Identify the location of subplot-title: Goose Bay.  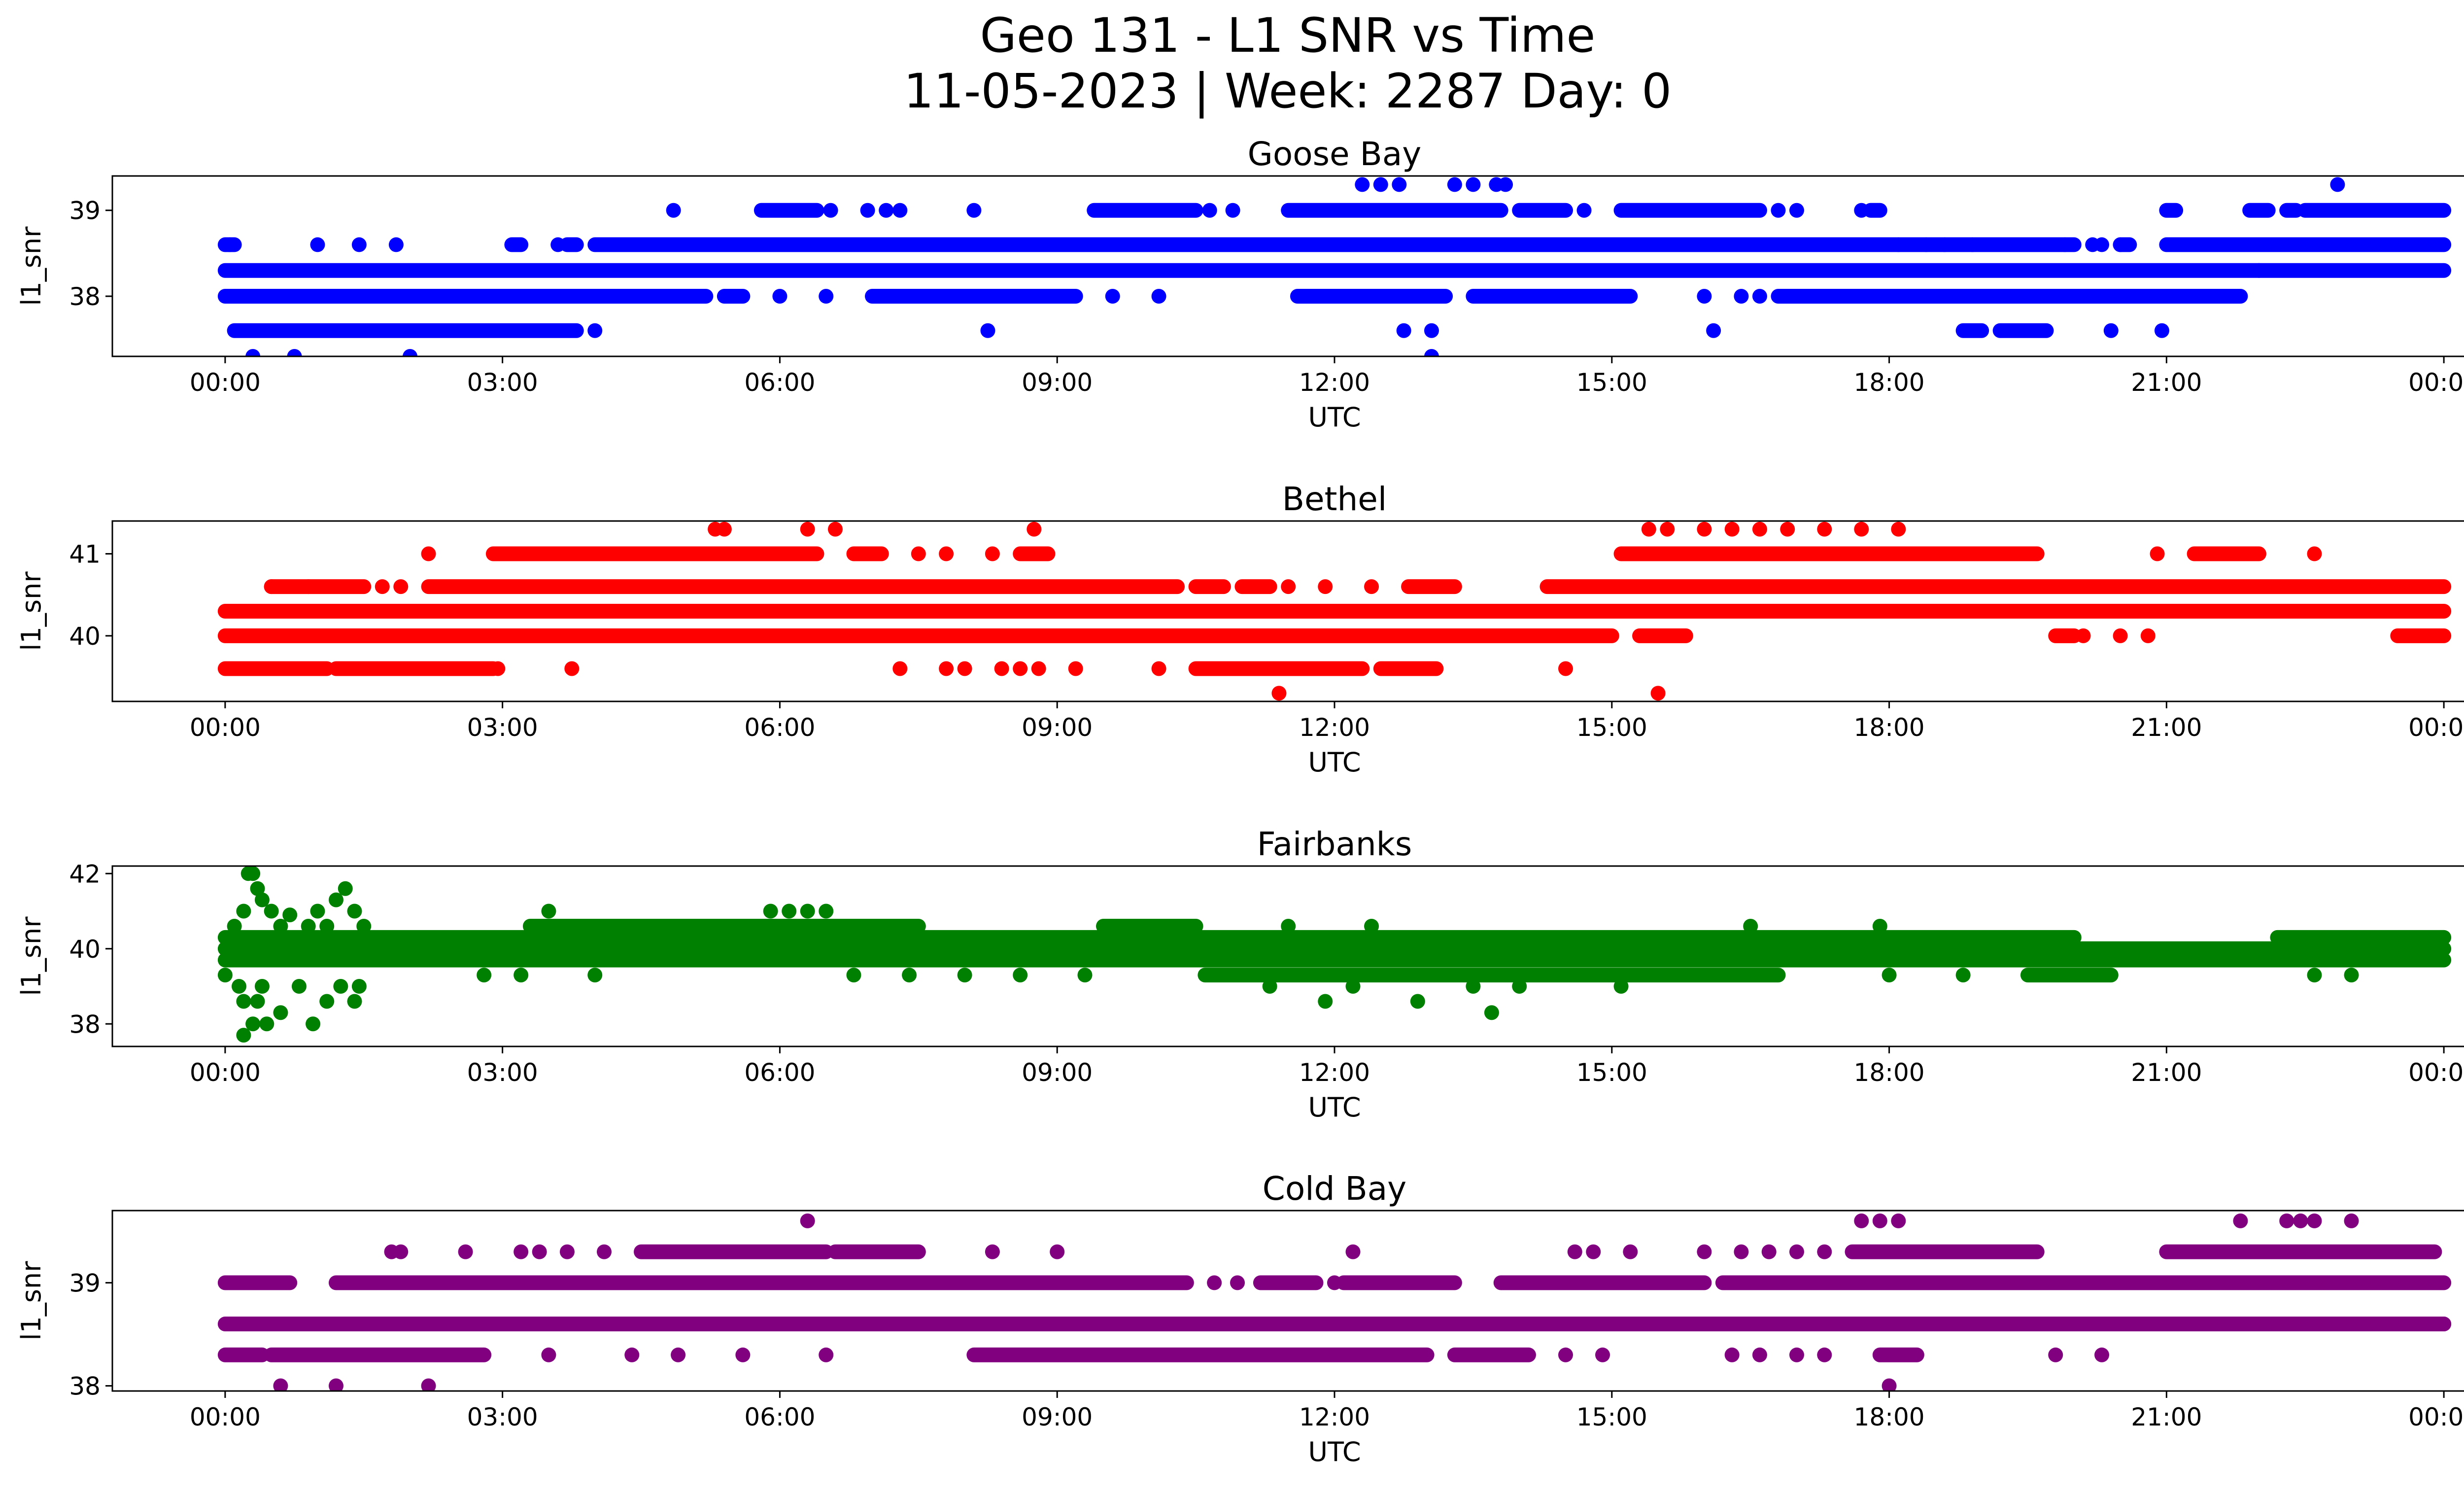
(1335, 154).